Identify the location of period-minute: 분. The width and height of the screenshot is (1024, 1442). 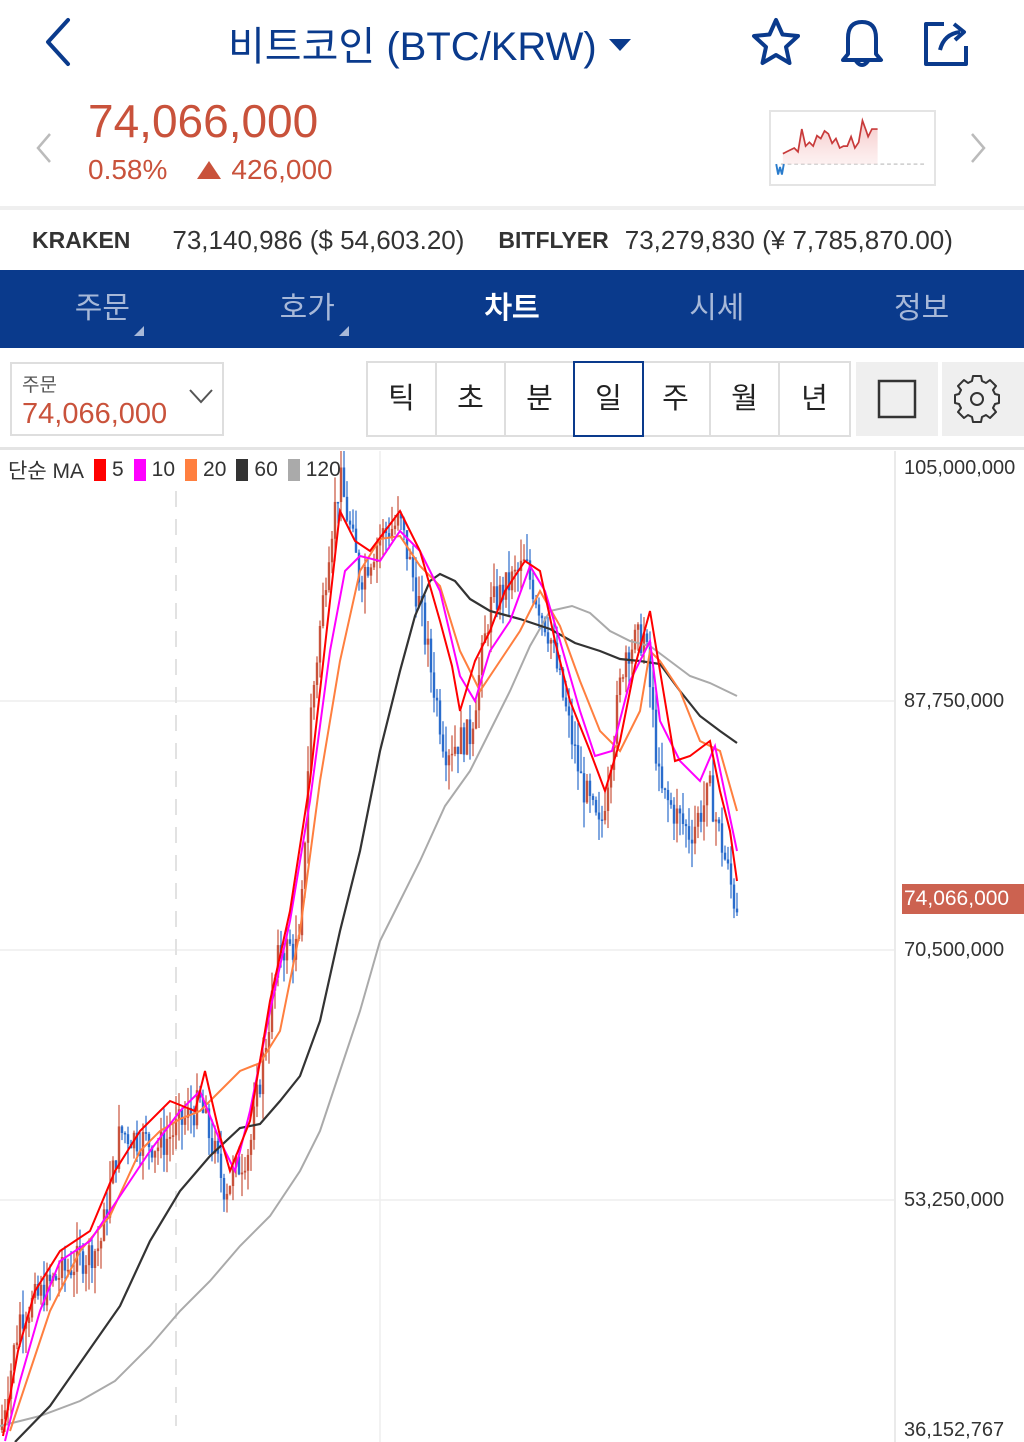
(540, 399).